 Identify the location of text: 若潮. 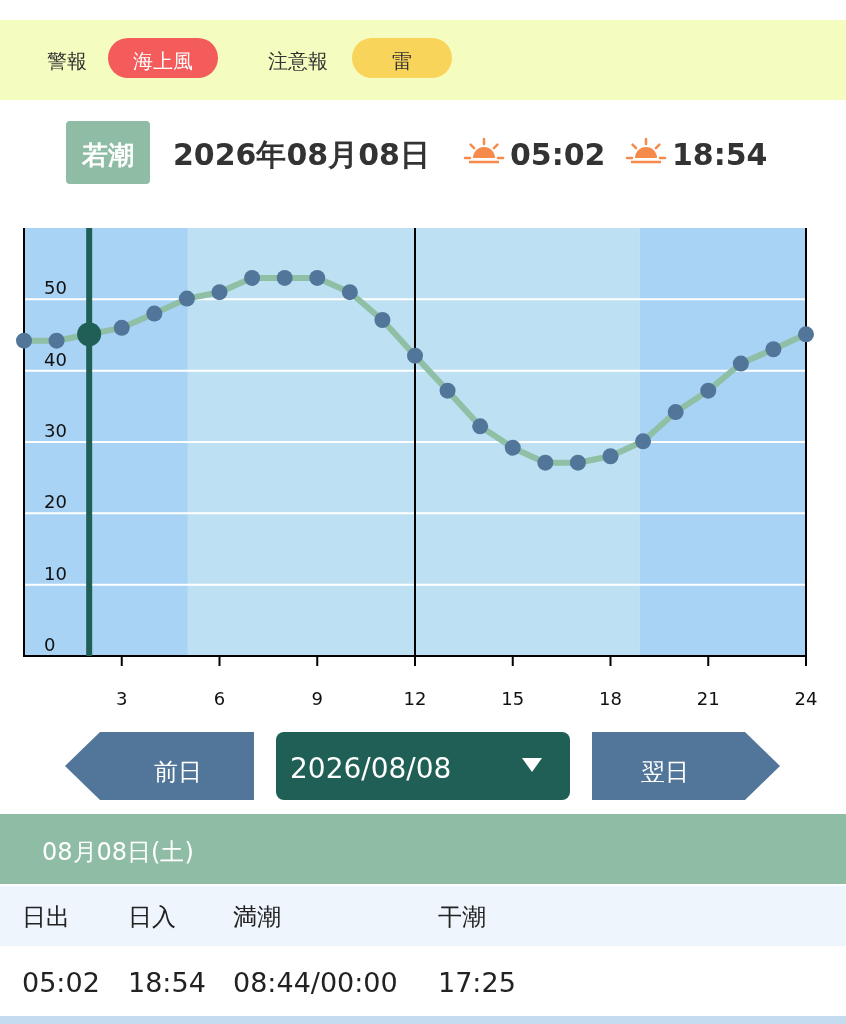
(107, 155).